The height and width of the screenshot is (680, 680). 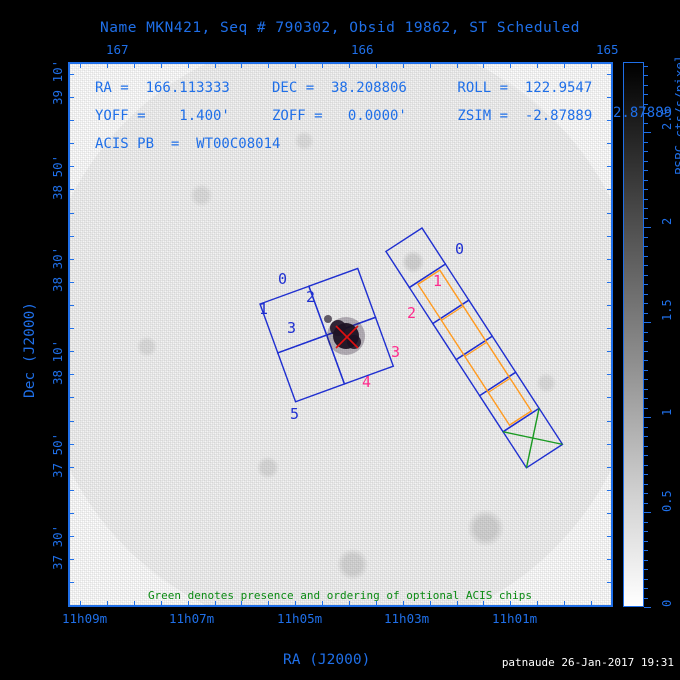 I want to click on acis-subarray-window, so click(x=475, y=348).